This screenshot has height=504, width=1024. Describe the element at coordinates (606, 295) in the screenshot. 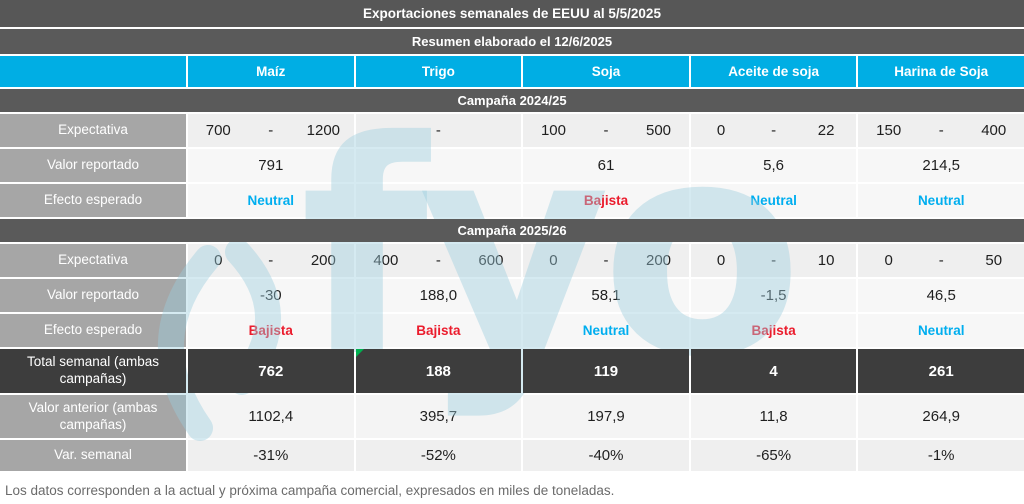

I see `valor-cell: 58,1` at that location.